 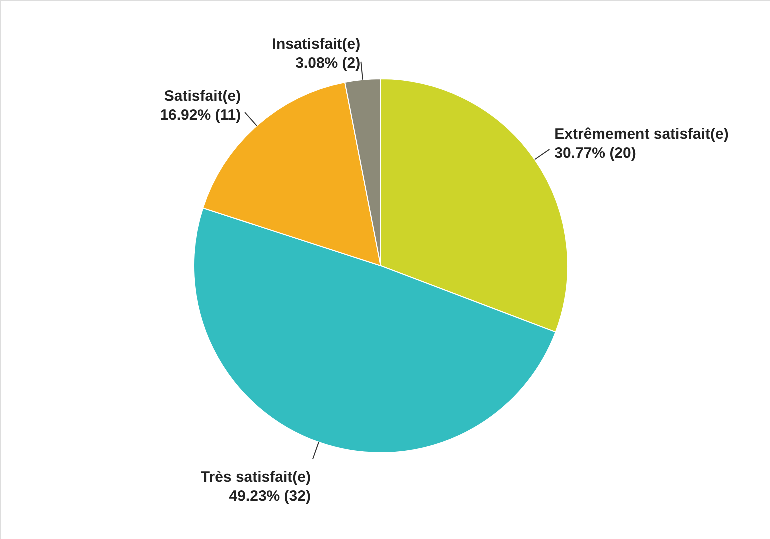 What do you see at coordinates (270, 497) in the screenshot?
I see `data-label: 49.23% (32)` at bounding box center [270, 497].